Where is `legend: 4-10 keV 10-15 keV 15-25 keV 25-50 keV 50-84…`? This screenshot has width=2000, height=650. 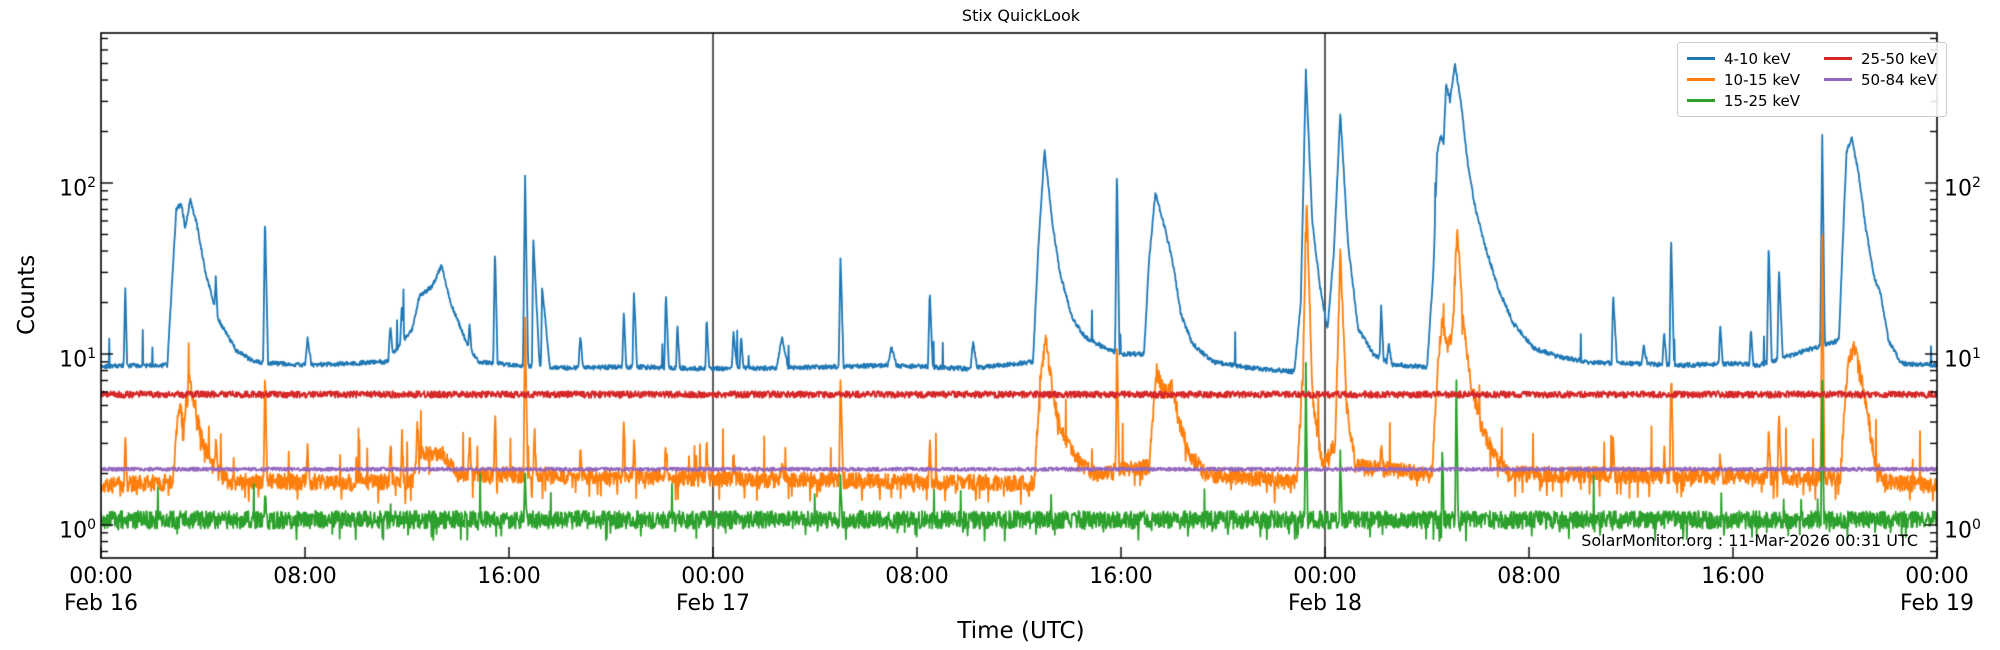
legend: 4-10 keV 10-15 keV 15-25 keV 25-50 keV 50-84… is located at coordinates (1812, 79).